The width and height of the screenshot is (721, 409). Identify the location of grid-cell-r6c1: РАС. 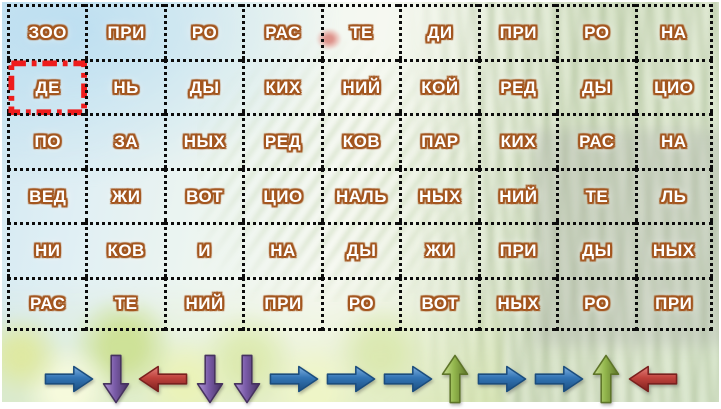
(46, 303).